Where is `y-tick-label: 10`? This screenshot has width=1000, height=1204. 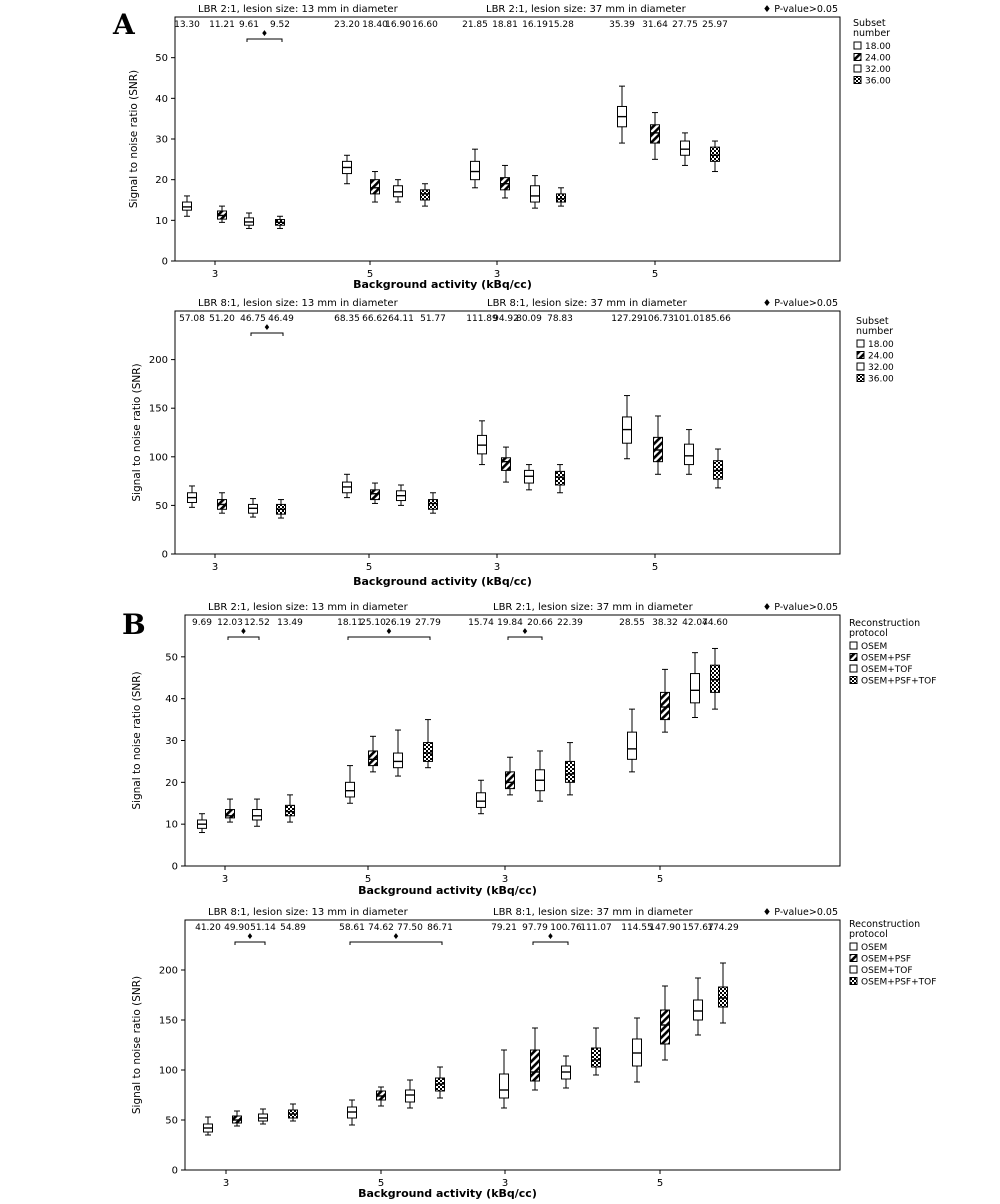
y-tick-label: 10 is located at coordinates (161, 221).